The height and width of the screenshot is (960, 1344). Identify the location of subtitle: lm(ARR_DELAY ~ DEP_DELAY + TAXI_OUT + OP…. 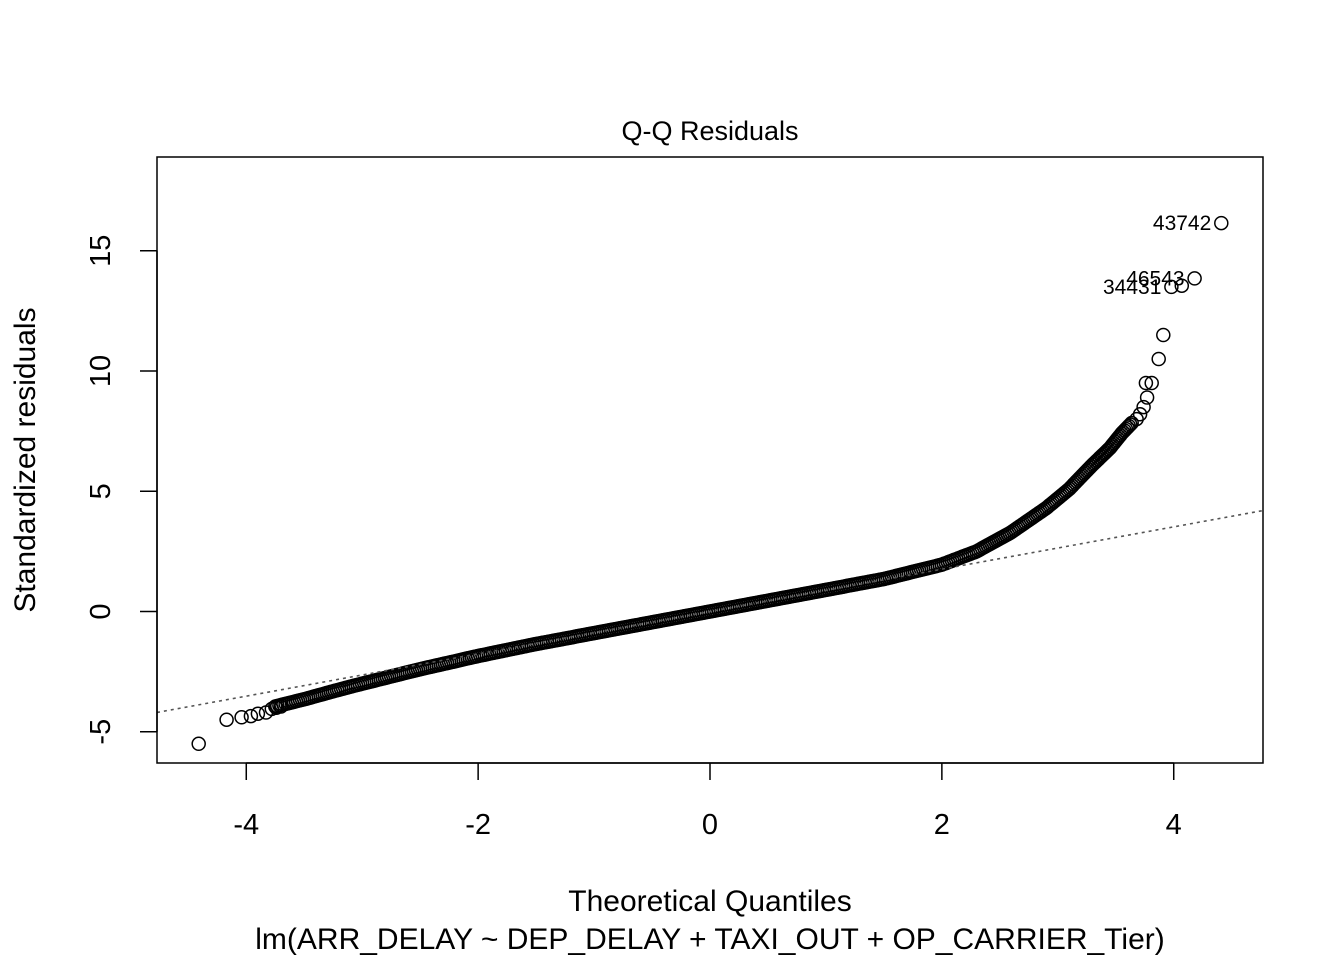
(709, 939).